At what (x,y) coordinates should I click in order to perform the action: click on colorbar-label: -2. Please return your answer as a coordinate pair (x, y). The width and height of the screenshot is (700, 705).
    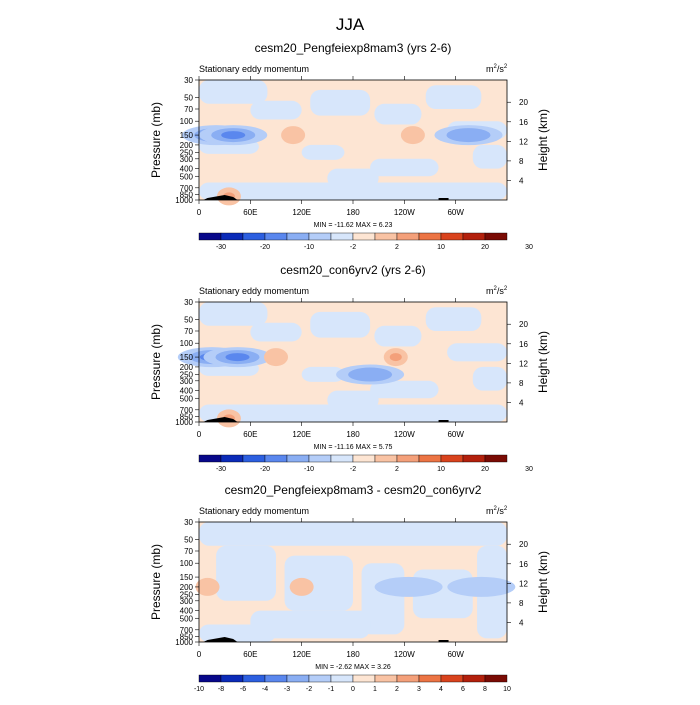
    Looking at the image, I should click on (353, 247).